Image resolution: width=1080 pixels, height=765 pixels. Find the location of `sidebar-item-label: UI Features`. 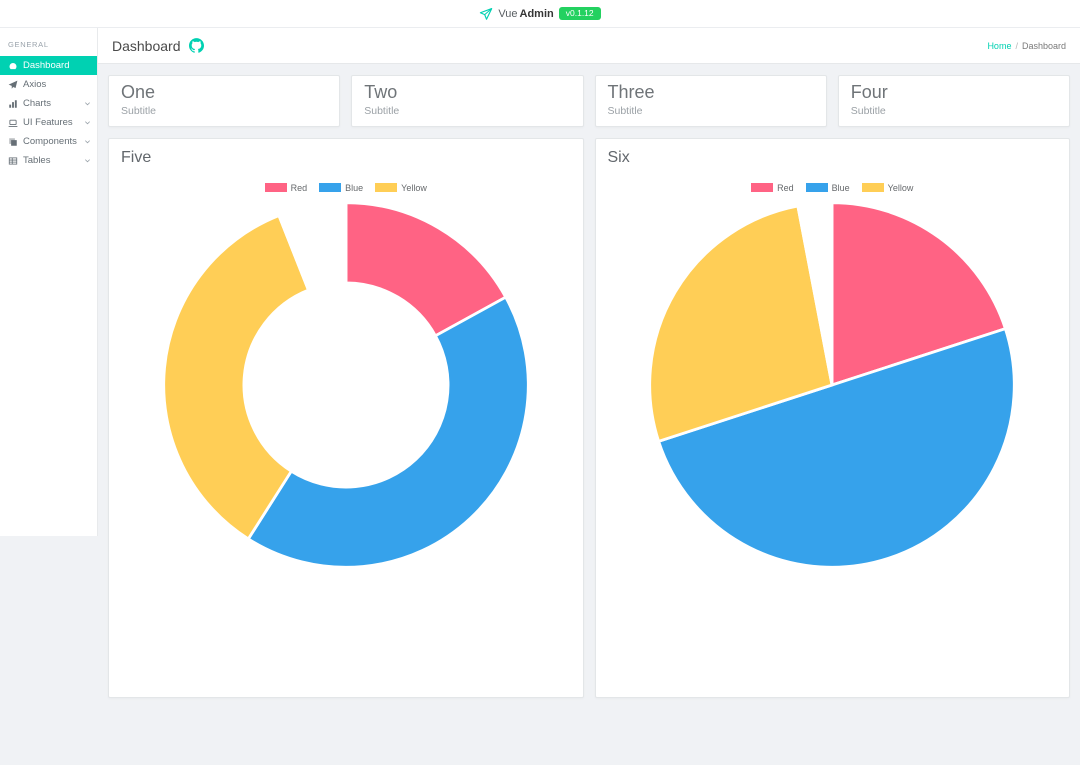

sidebar-item-label: UI Features is located at coordinates (48, 122).